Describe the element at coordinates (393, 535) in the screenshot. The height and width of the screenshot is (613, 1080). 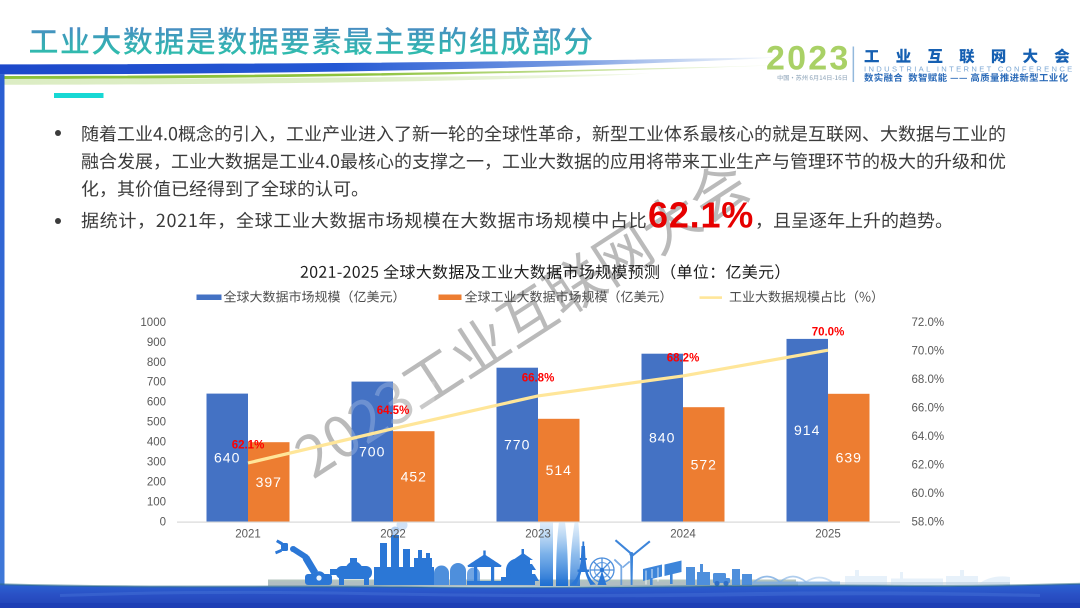
I see `svg-text: 2022` at that location.